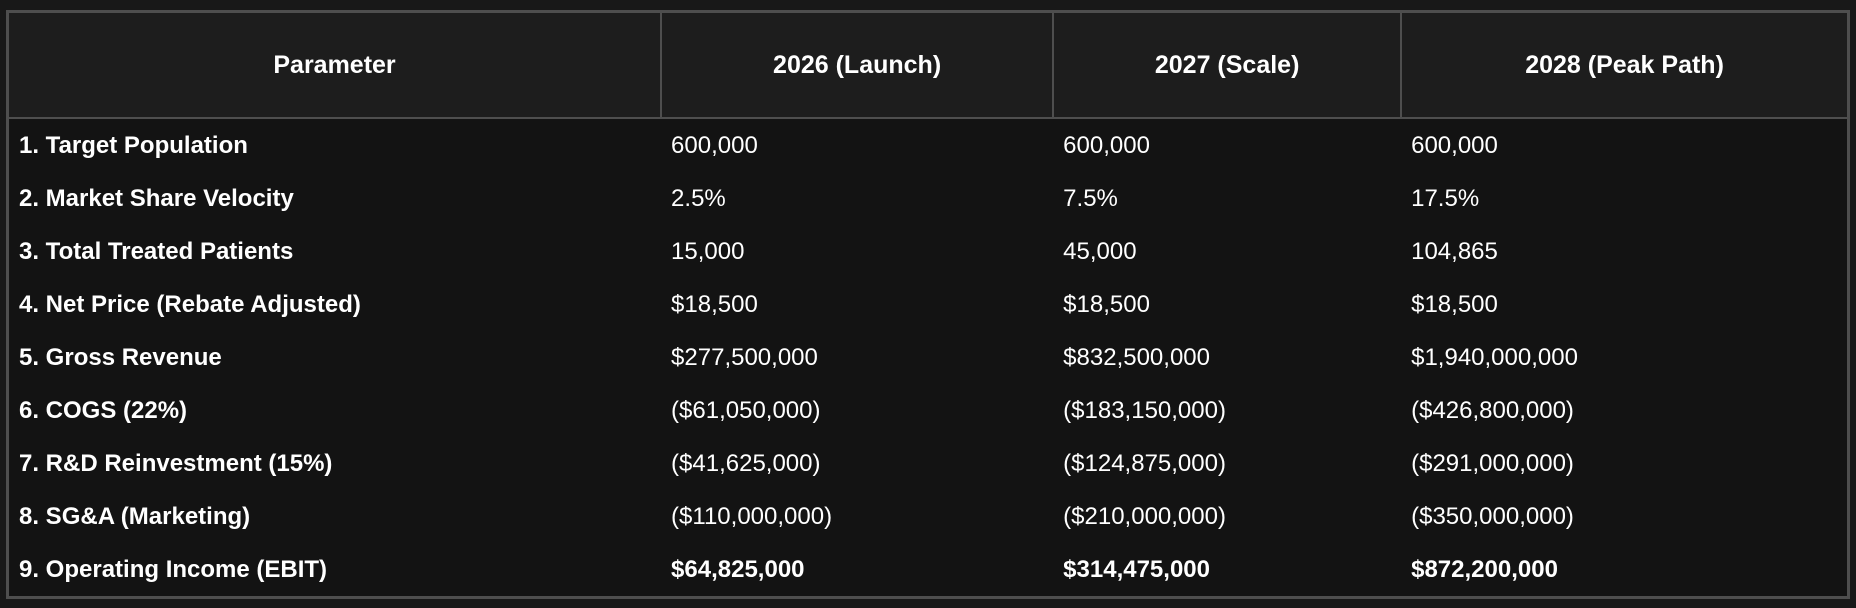  What do you see at coordinates (857, 145) in the screenshot?
I see `value-cell-2026: 600,000` at bounding box center [857, 145].